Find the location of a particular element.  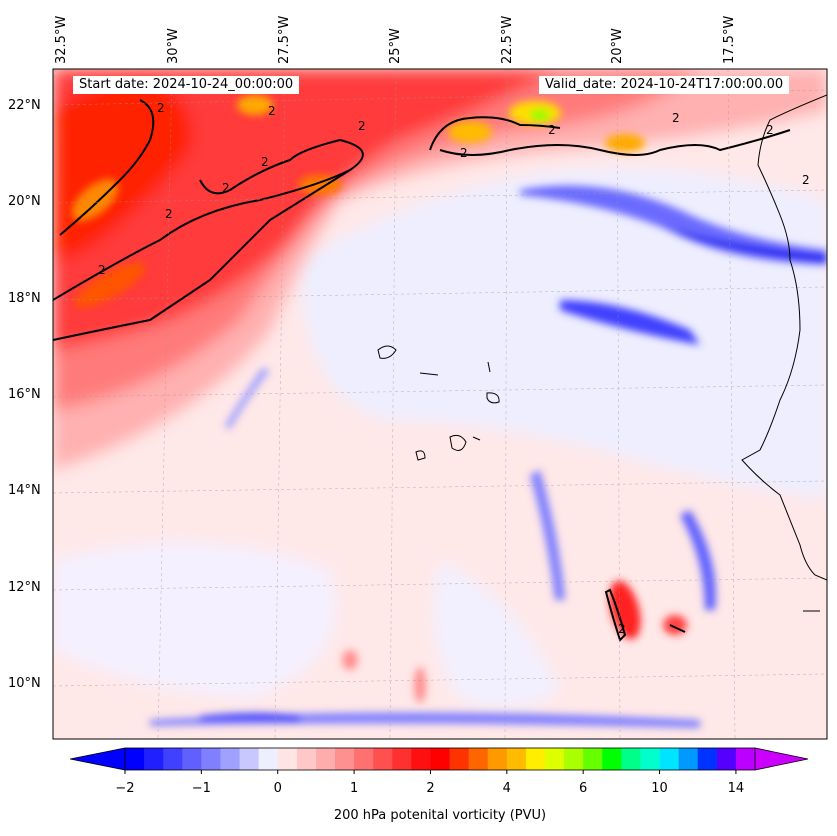

colorbar-extend-high is located at coordinates (781, 759).